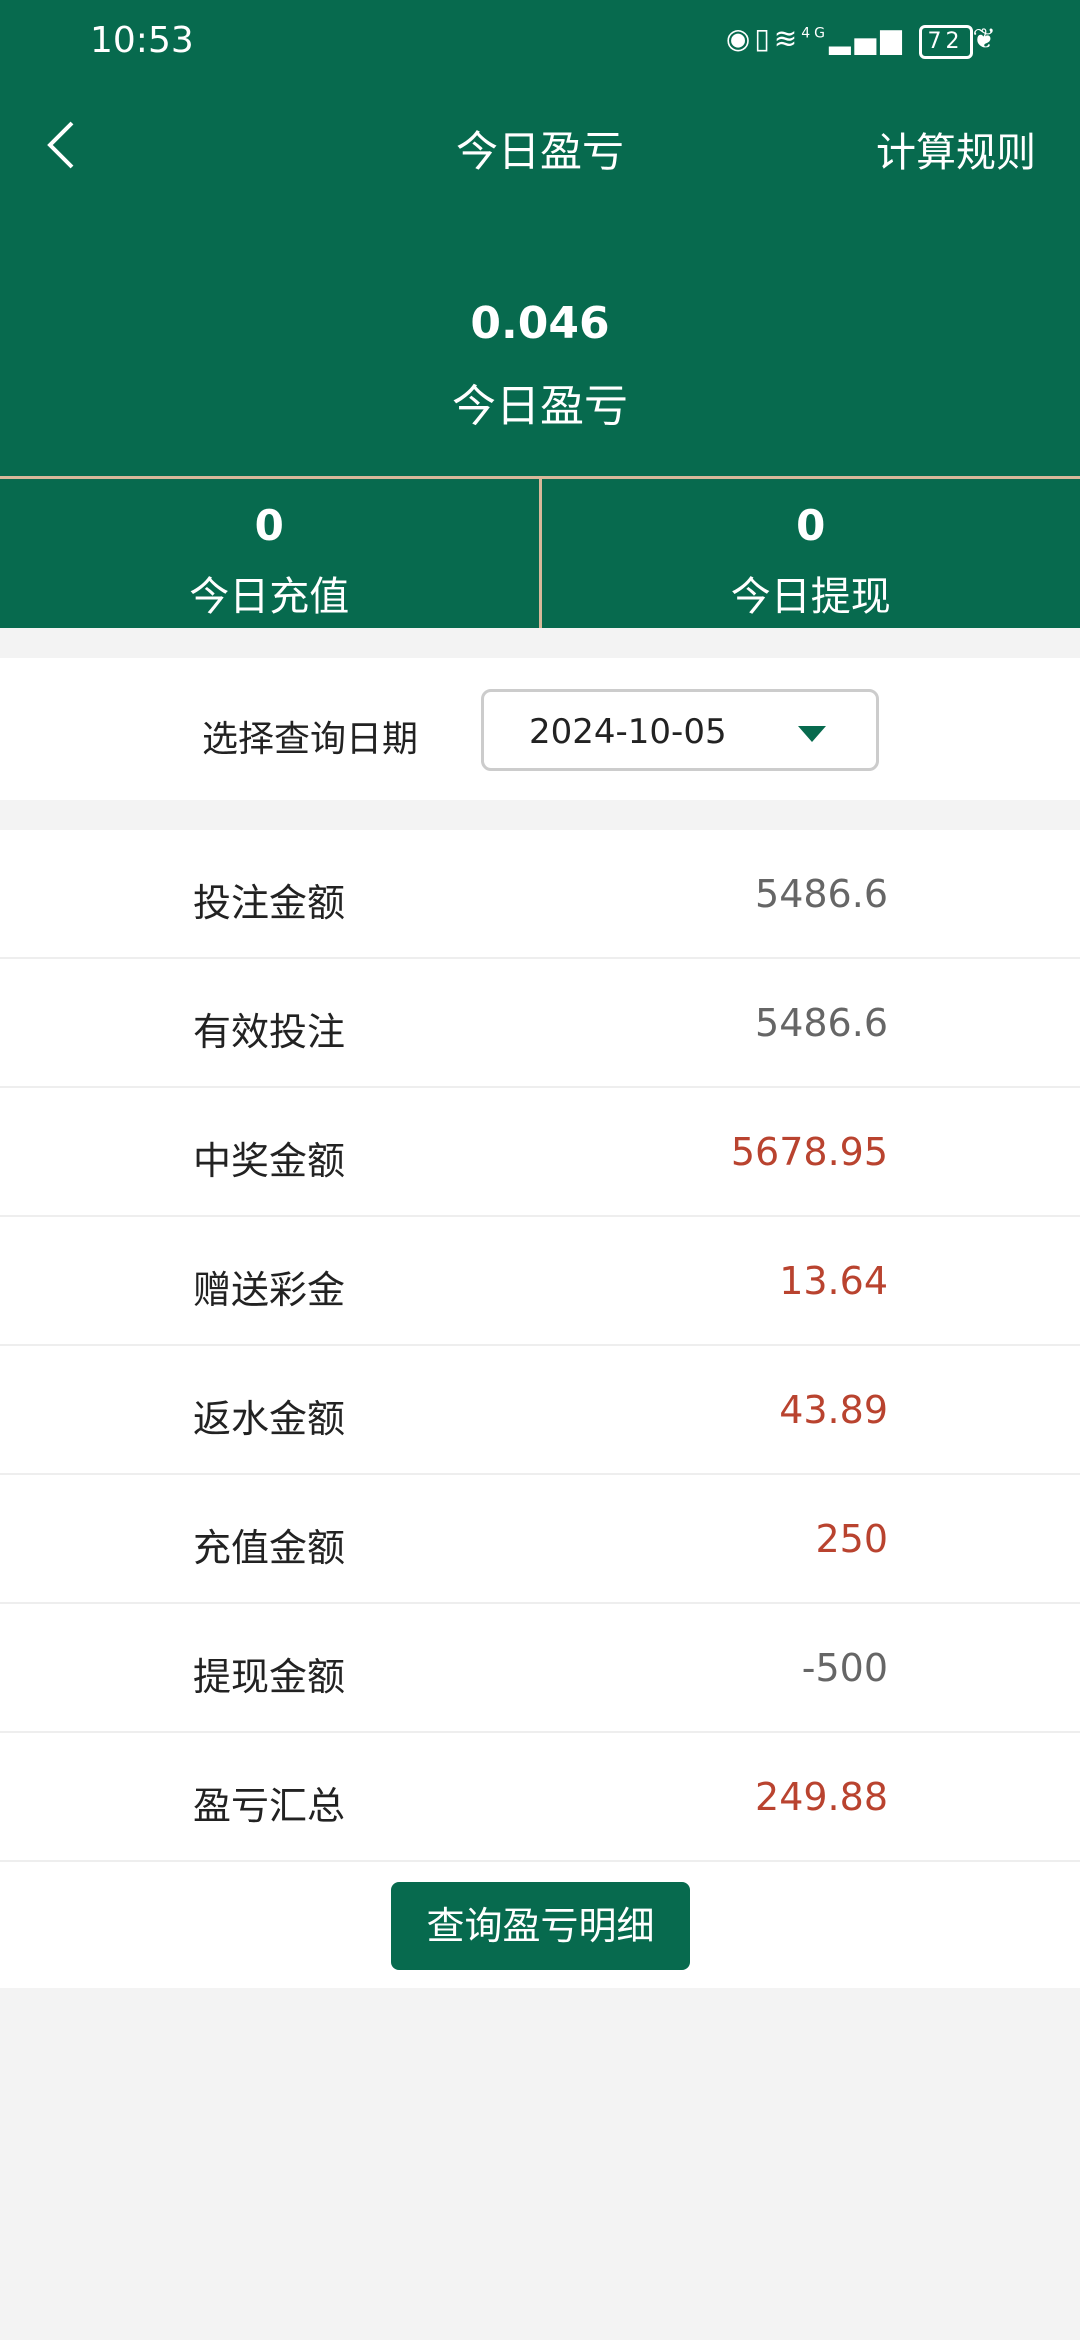  What do you see at coordinates (540, 1281) in the screenshot?
I see `list-item: 赠送彩金 13.64` at bounding box center [540, 1281].